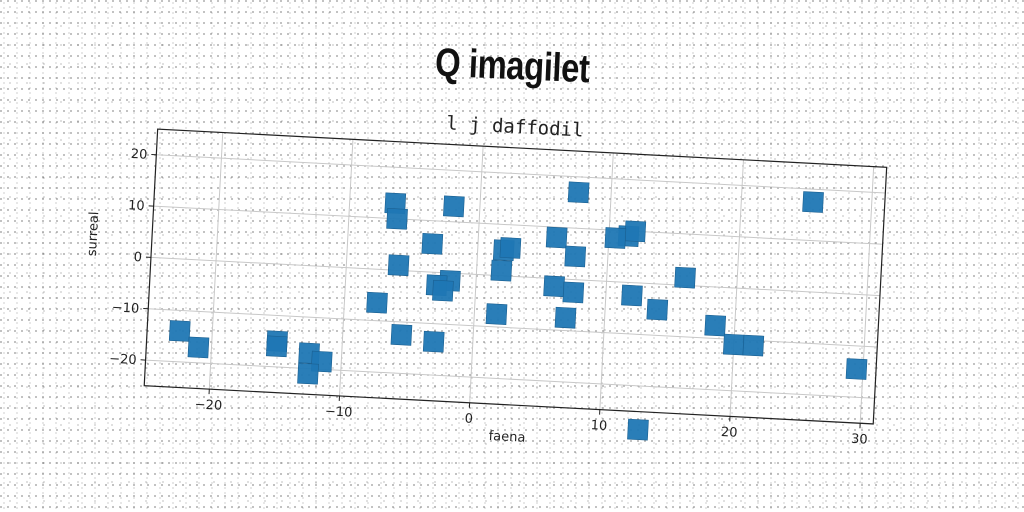 This screenshot has width=1024, height=512. What do you see at coordinates (598, 426) in the screenshot?
I see `x-tick-label: 10` at bounding box center [598, 426].